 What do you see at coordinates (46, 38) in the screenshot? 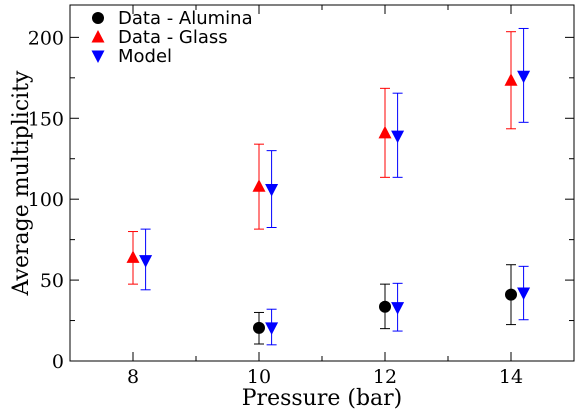
I see `y-tick-label: 200` at bounding box center [46, 38].